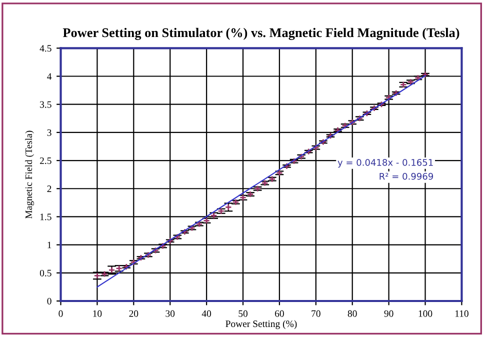  I want to click on y-tick-label: 4.5, so click(46, 48).